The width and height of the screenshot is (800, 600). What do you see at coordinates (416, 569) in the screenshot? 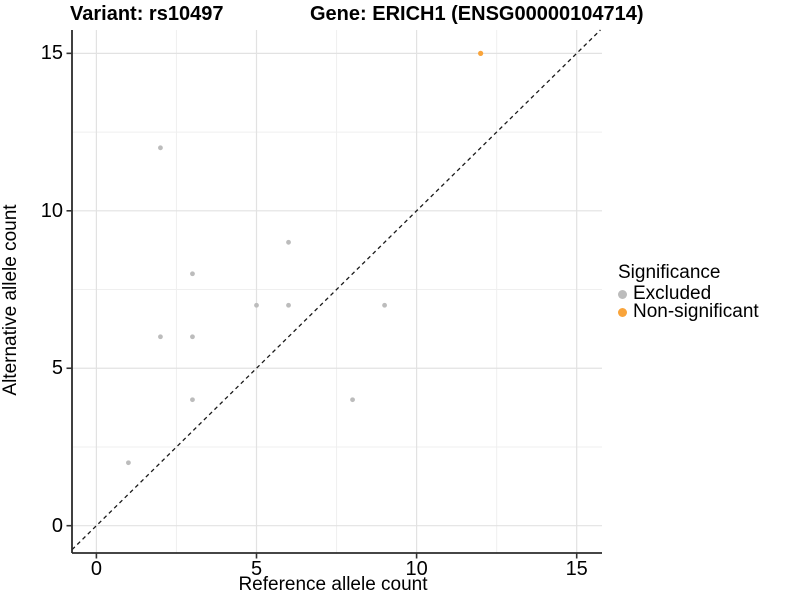
I see `x-tick-label: 10` at bounding box center [416, 569].